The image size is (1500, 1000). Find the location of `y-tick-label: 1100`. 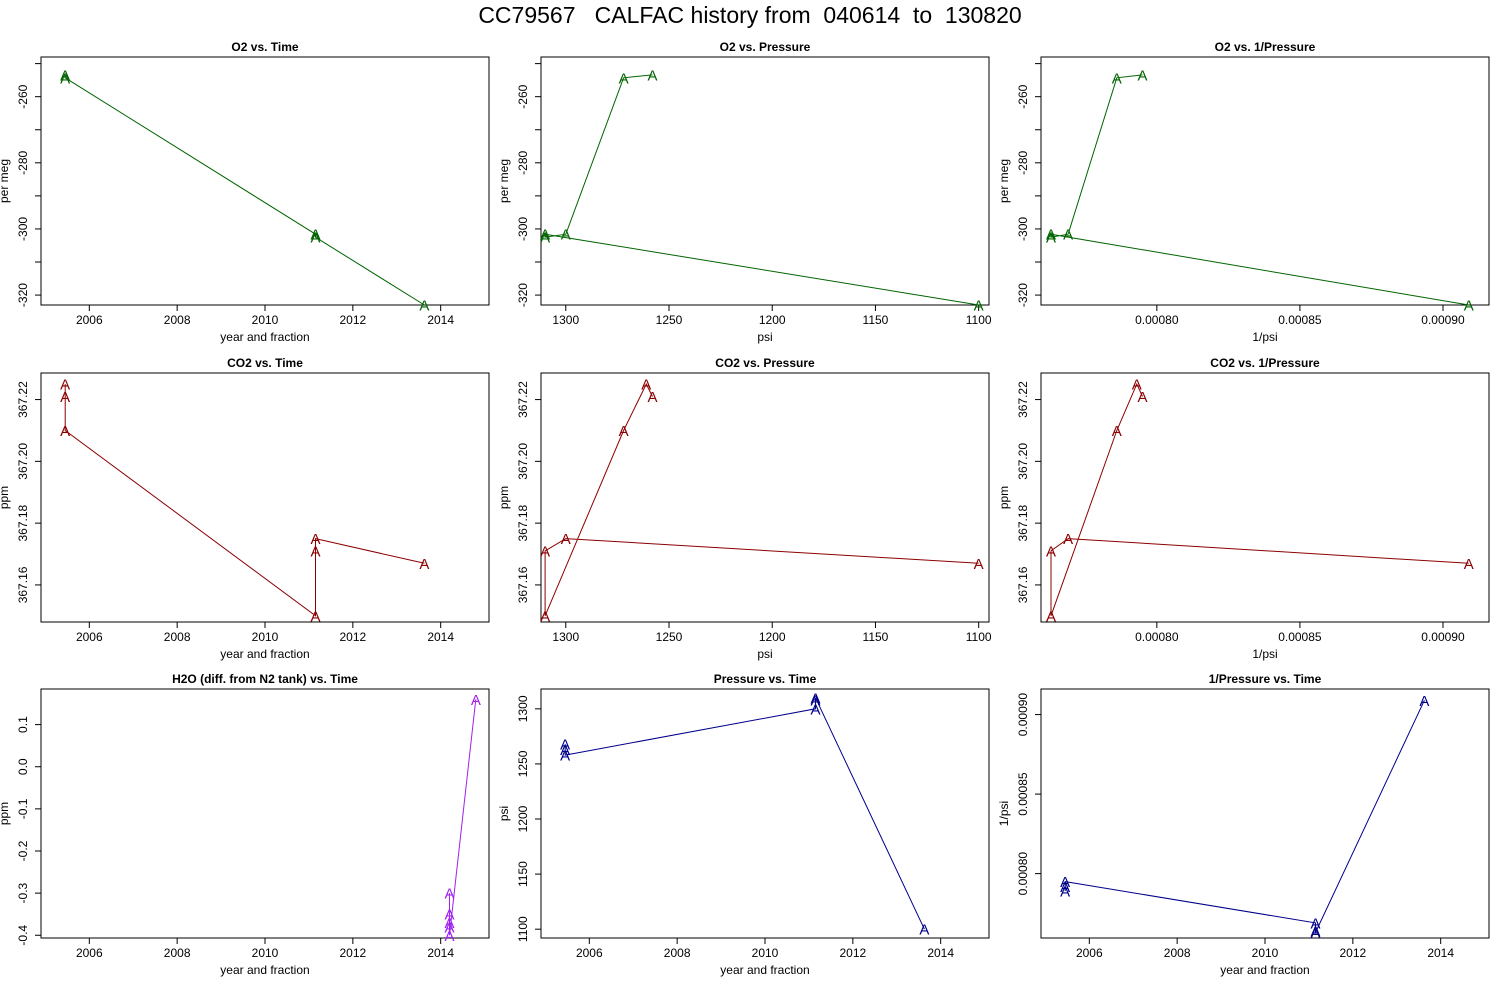

y-tick-label: 1100 is located at coordinates (523, 929).